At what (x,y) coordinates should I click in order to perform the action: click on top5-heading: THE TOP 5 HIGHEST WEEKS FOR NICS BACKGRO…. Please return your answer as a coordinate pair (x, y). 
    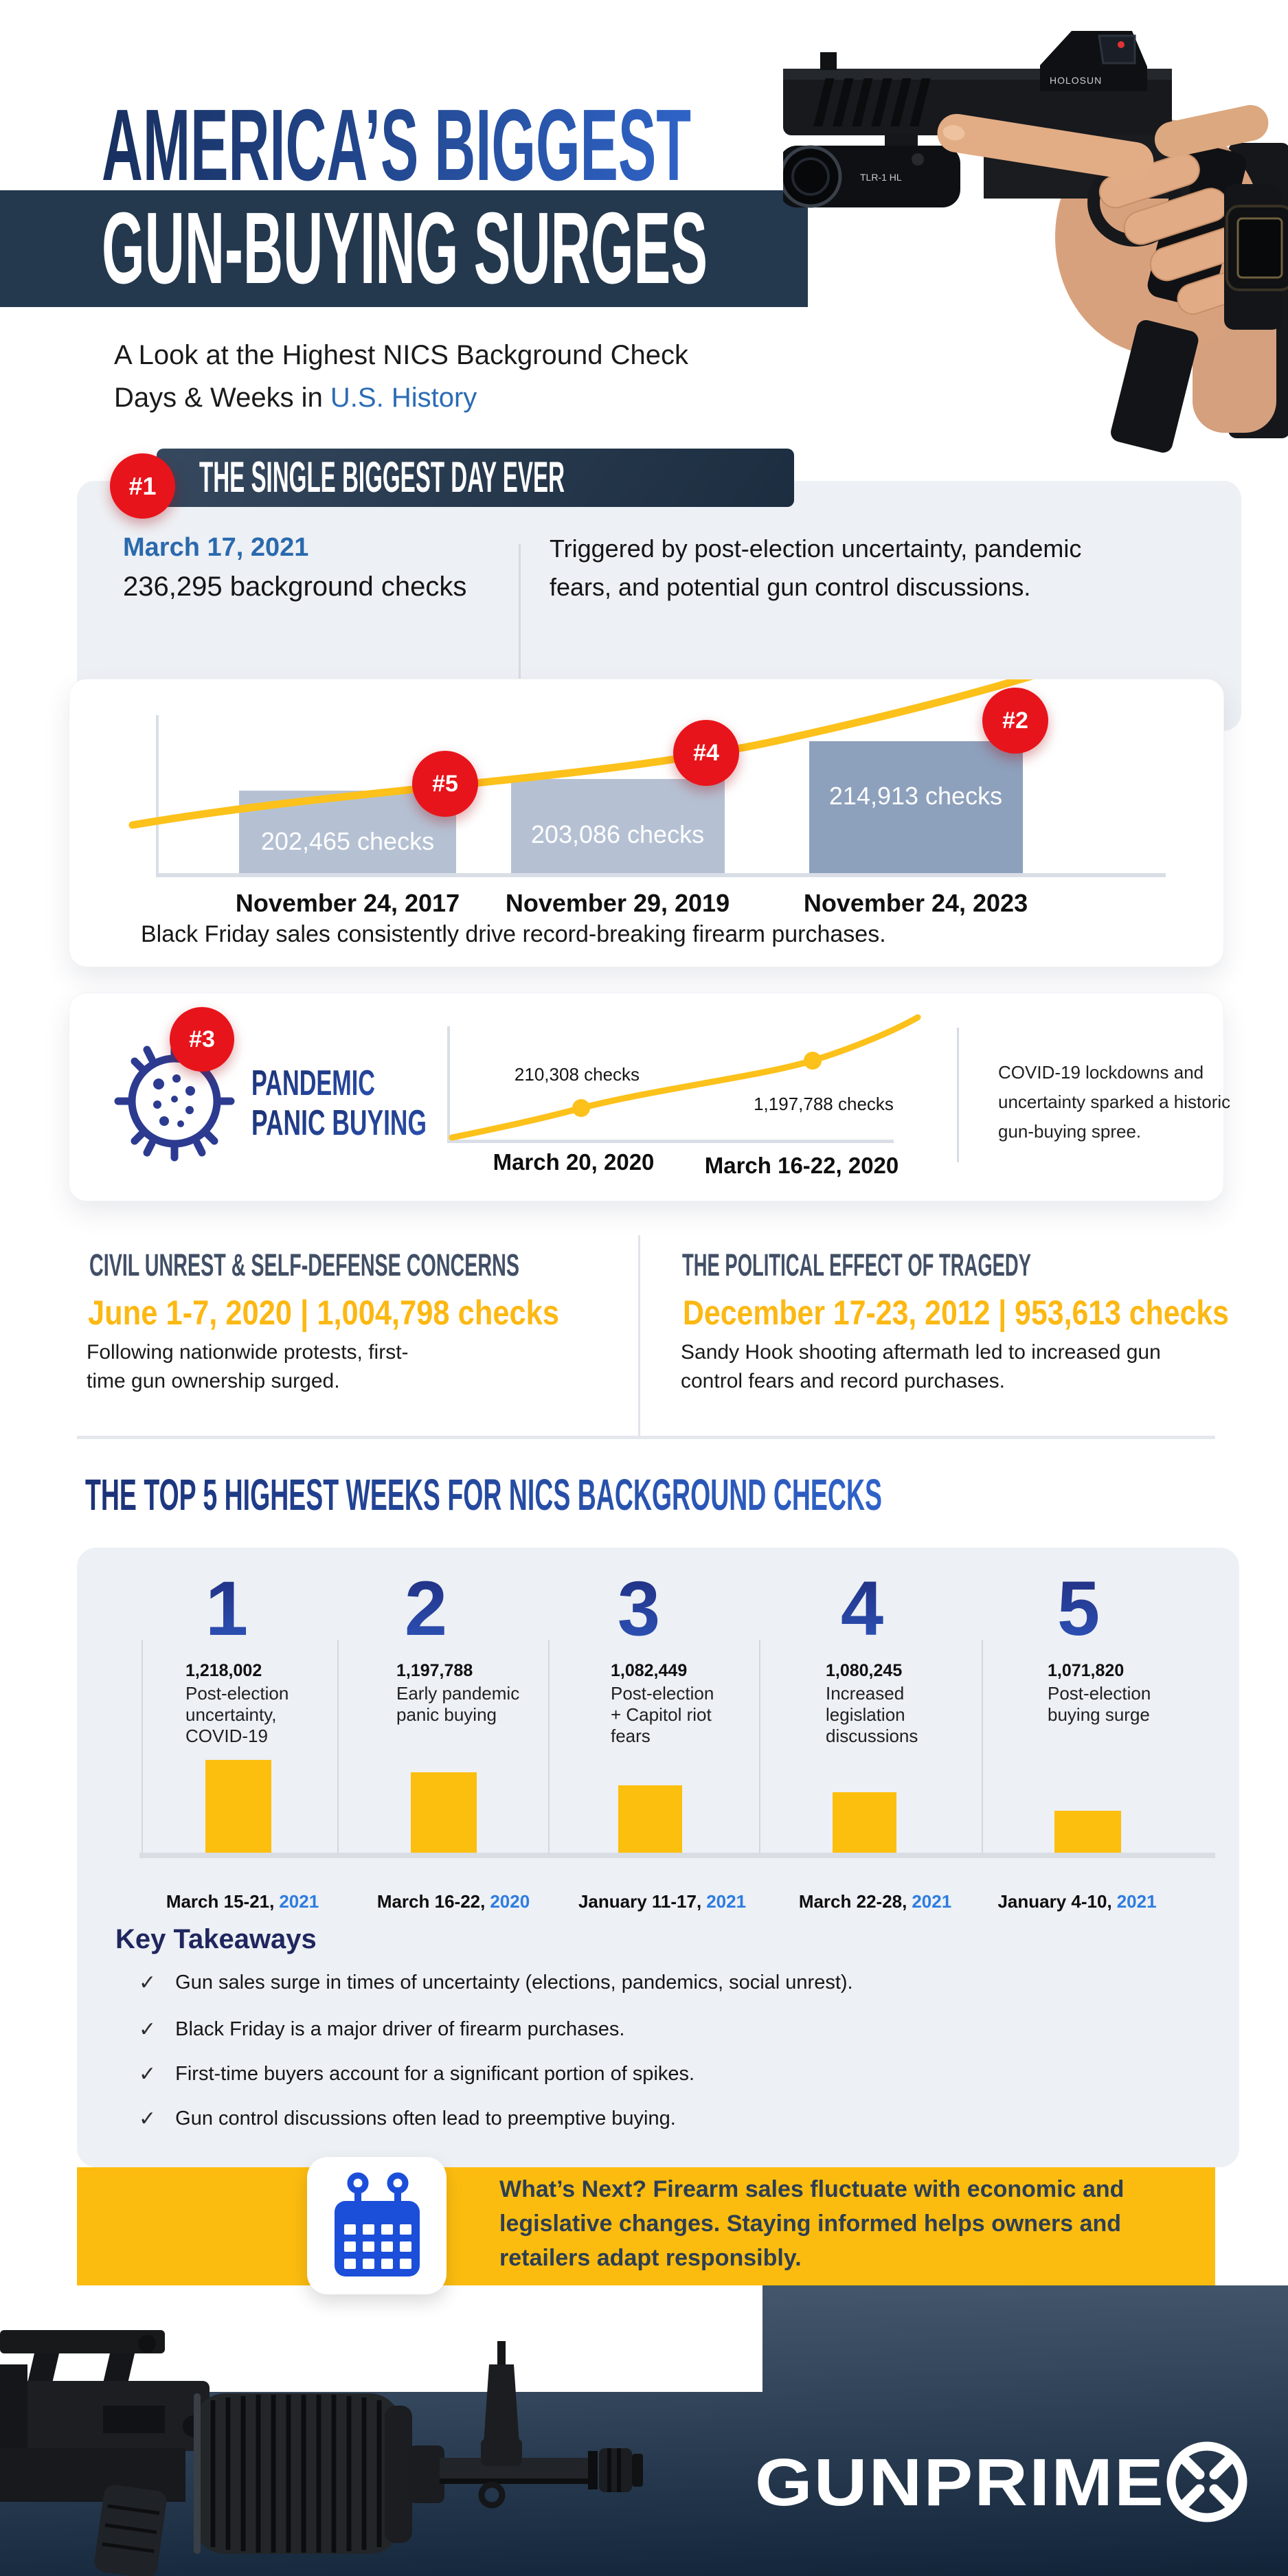
    Looking at the image, I should click on (483, 1495).